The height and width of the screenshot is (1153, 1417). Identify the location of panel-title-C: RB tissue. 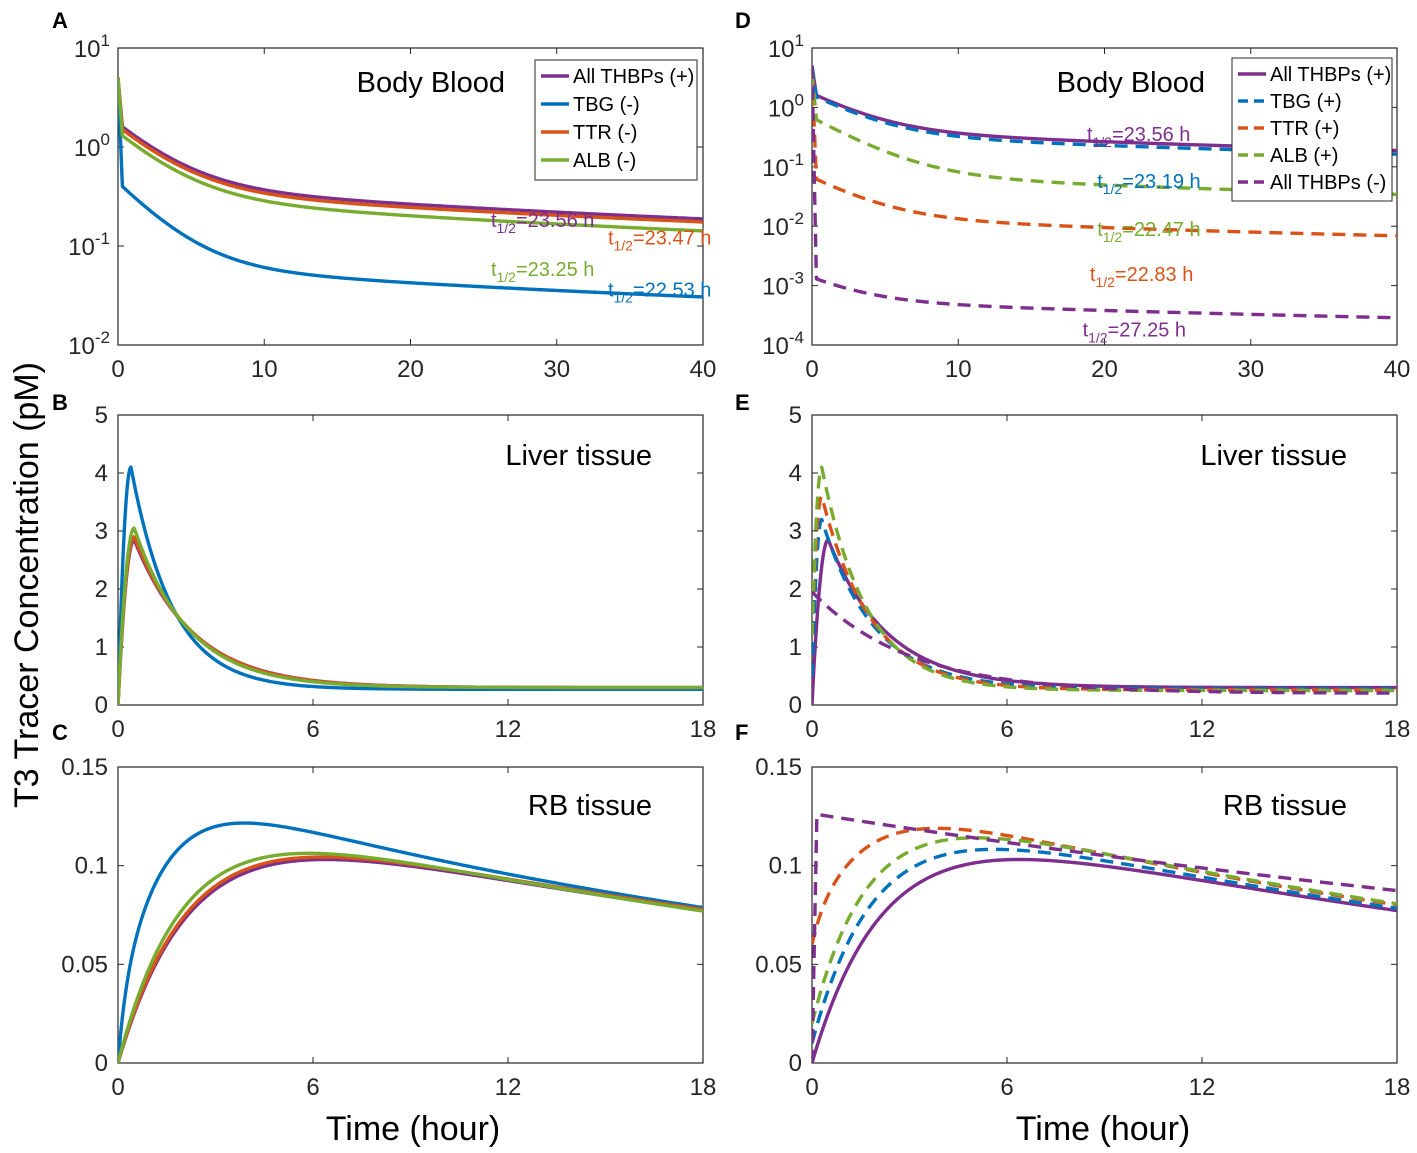
(590, 806).